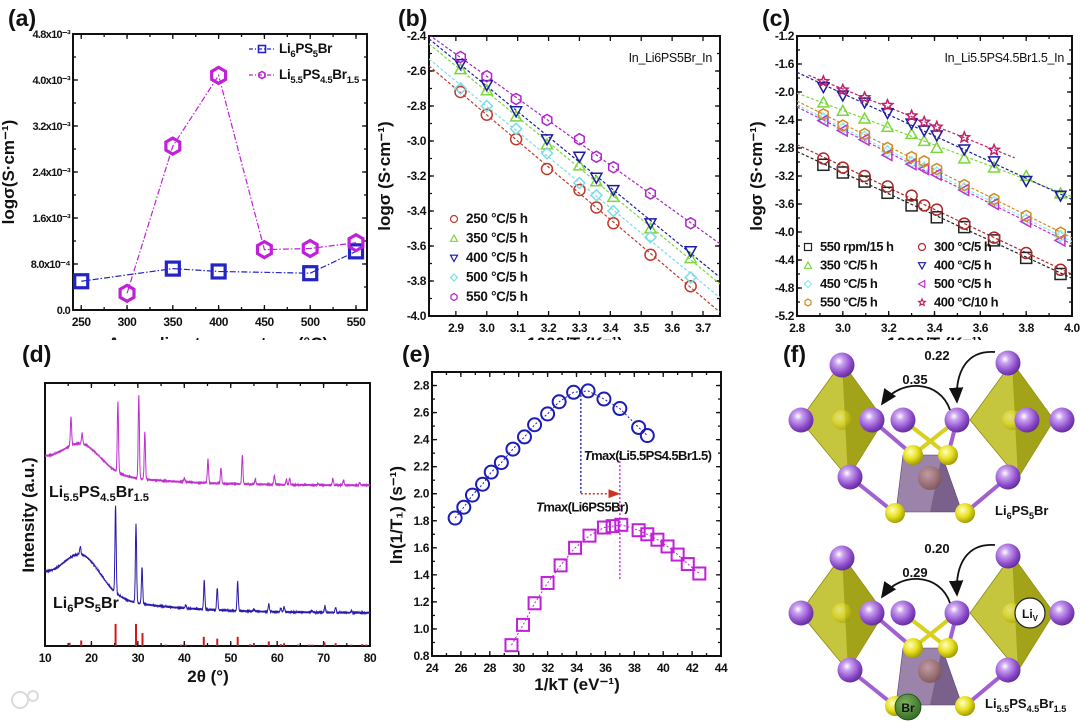  I want to click on legend-label: 550 °C/5 h, so click(497, 296).